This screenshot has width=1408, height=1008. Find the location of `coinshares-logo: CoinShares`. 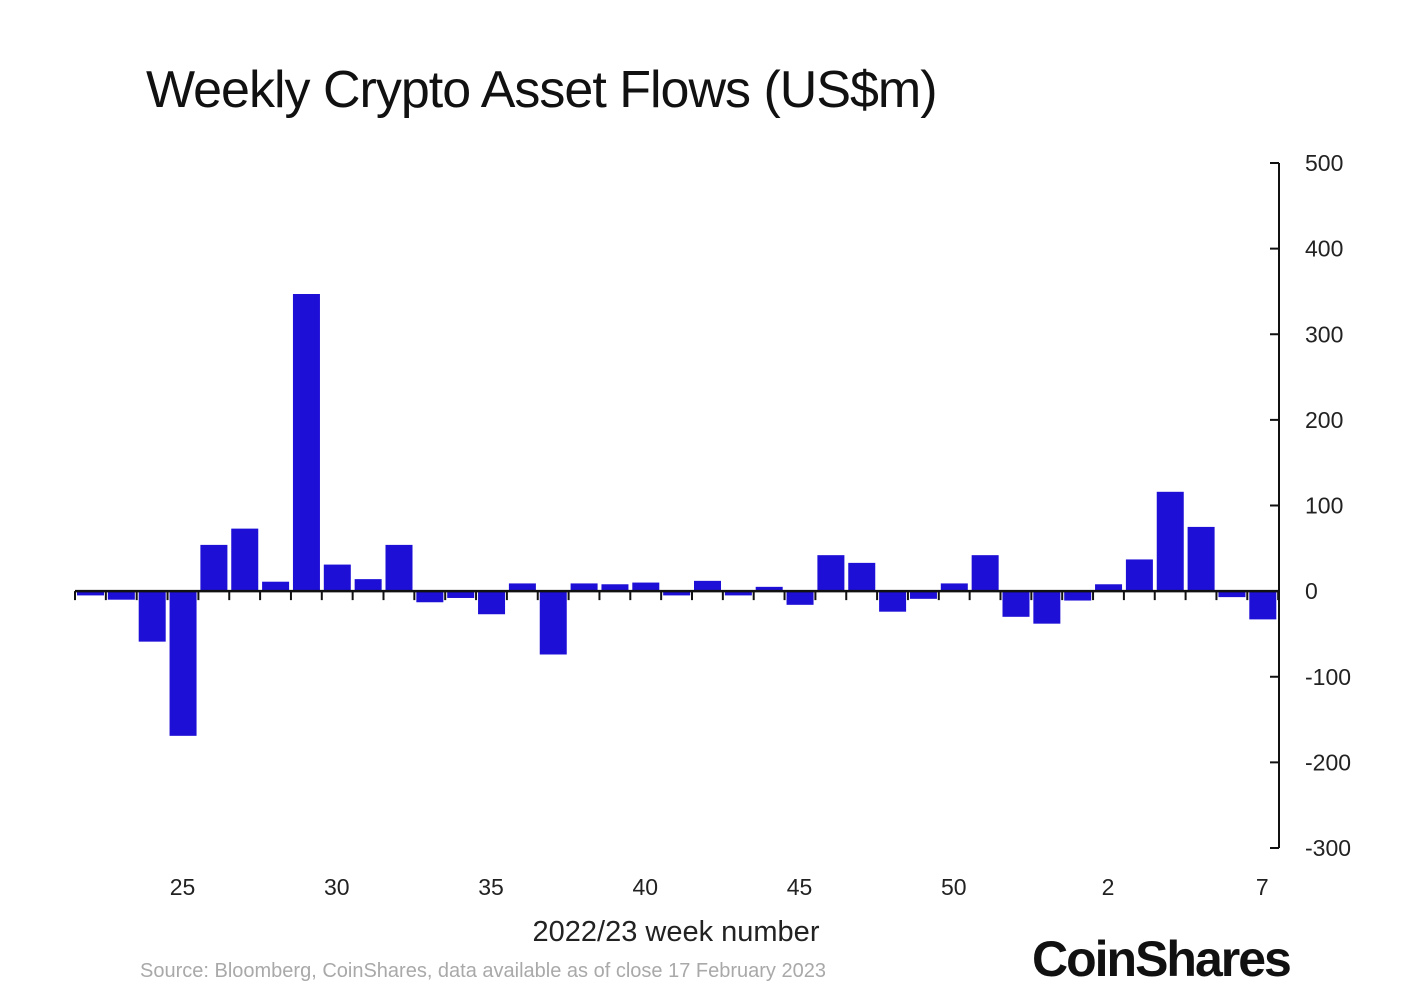

coinshares-logo: CoinShares is located at coordinates (1162, 959).